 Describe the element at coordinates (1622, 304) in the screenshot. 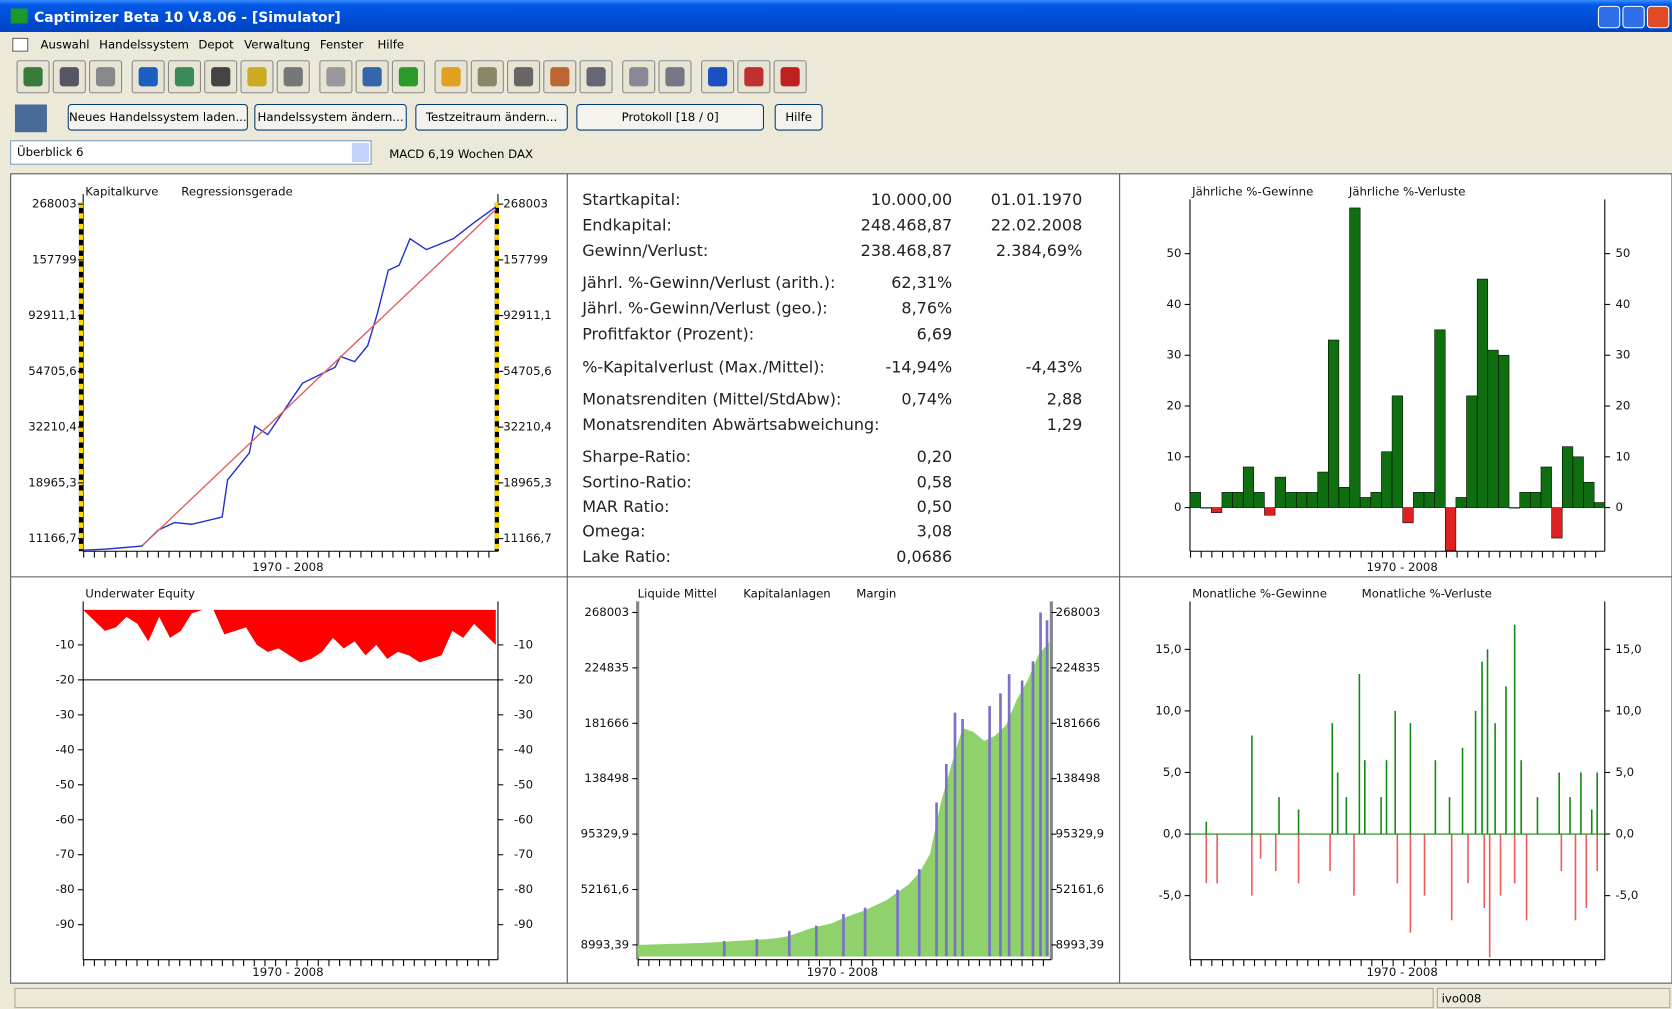

I see `y-tick-label: 40` at that location.